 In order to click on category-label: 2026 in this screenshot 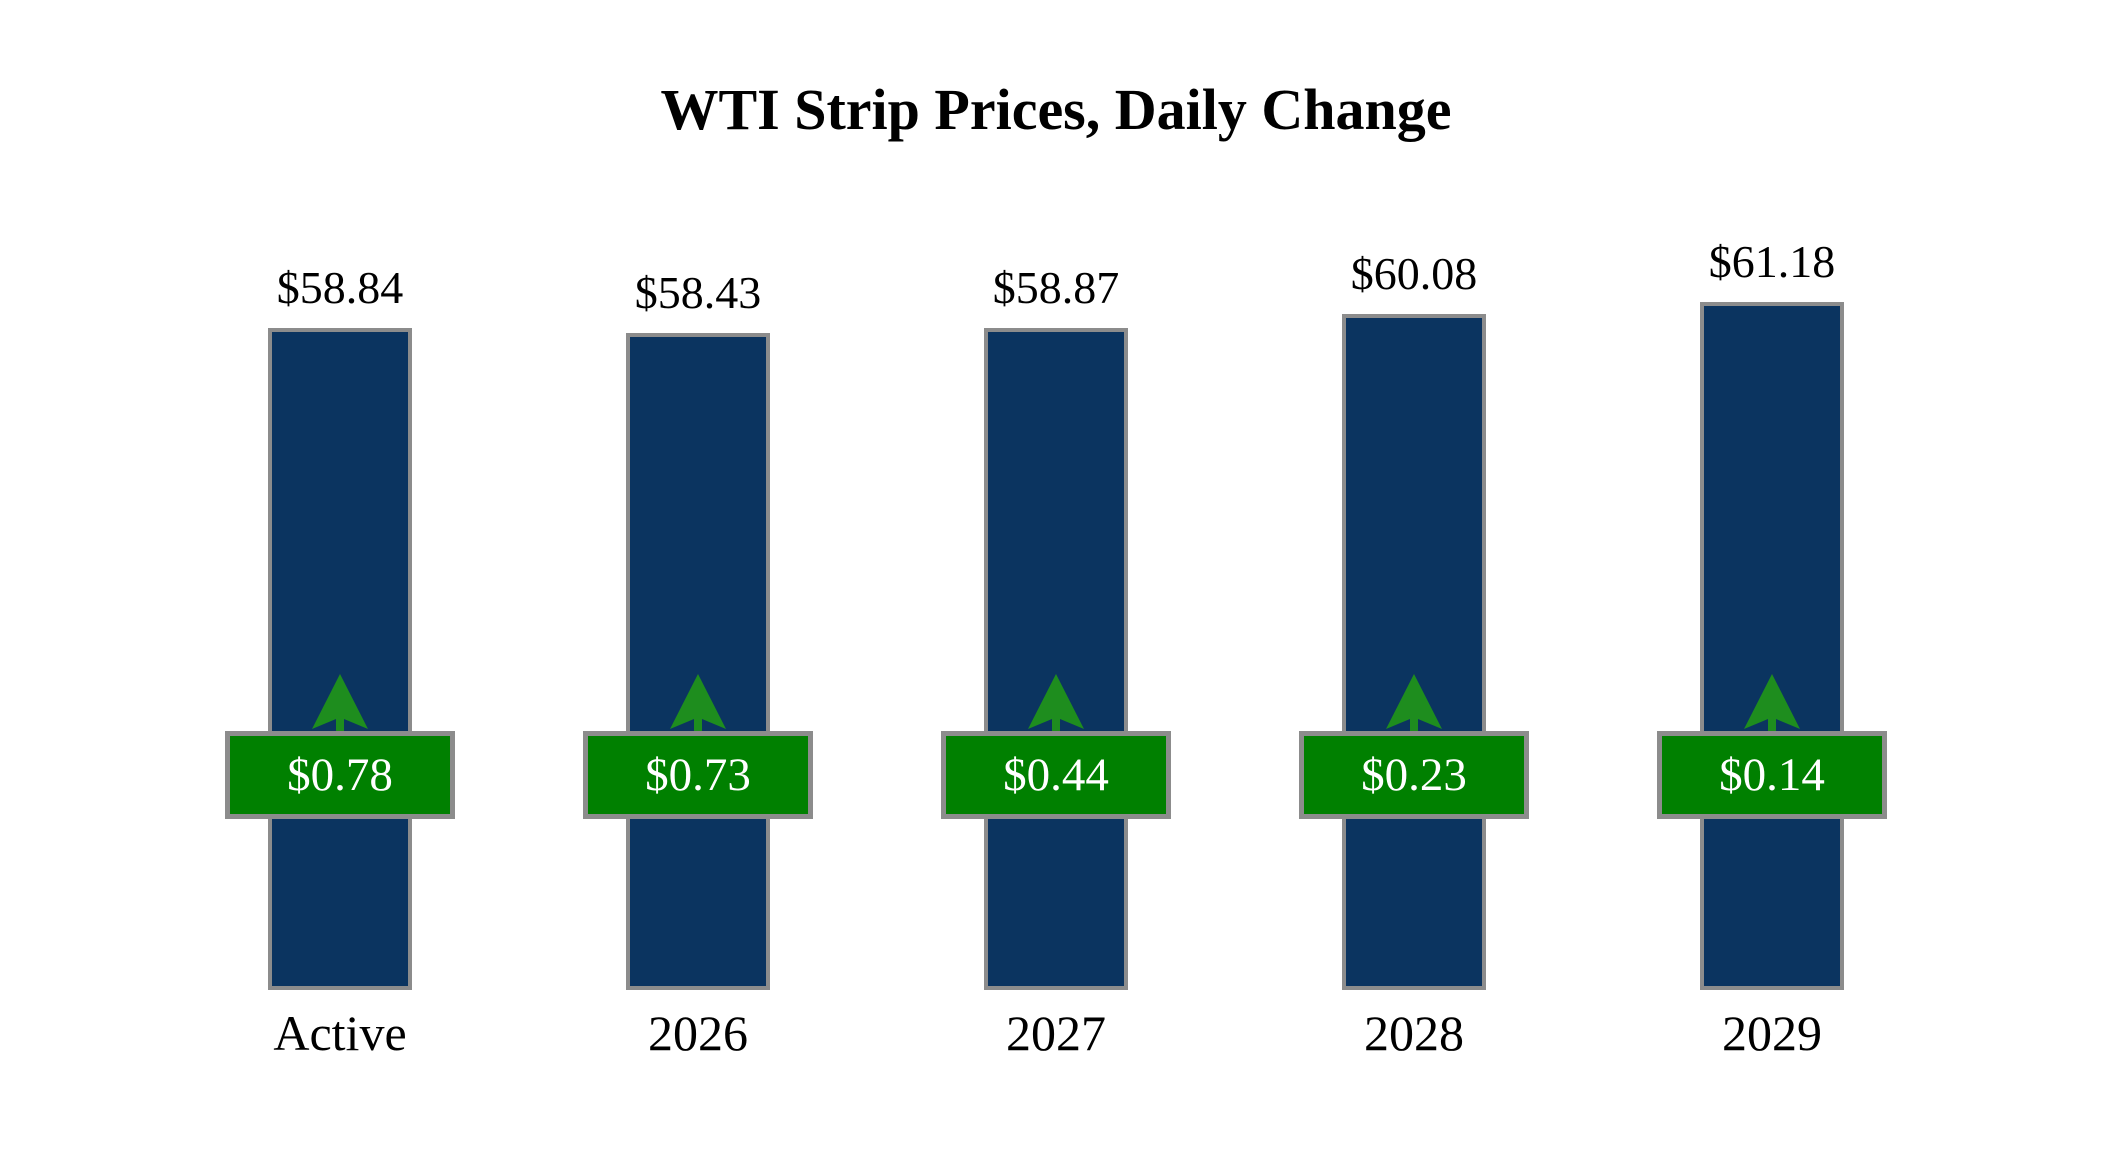, I will do `click(698, 1033)`.